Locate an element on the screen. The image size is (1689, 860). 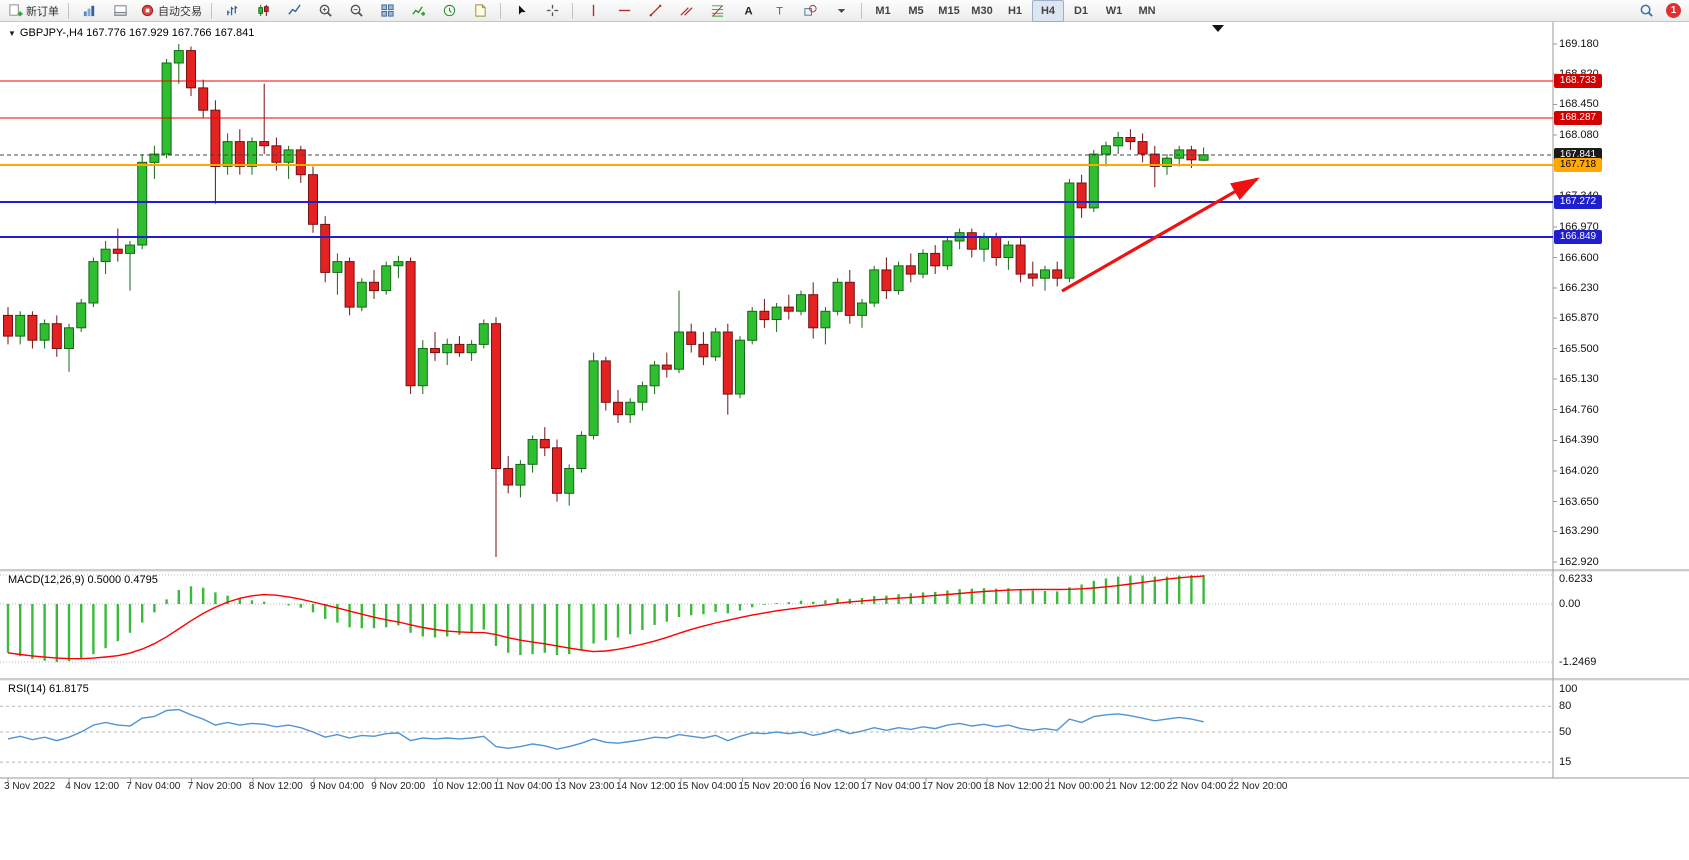
text-label-button: T is located at coordinates (779, 11).